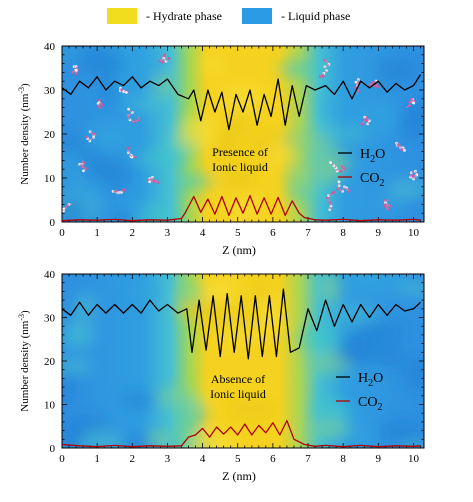 The image size is (473, 502). Describe the element at coordinates (184, 16) in the screenshot. I see `hydrate-phase-label: - Hydrate phase` at that location.